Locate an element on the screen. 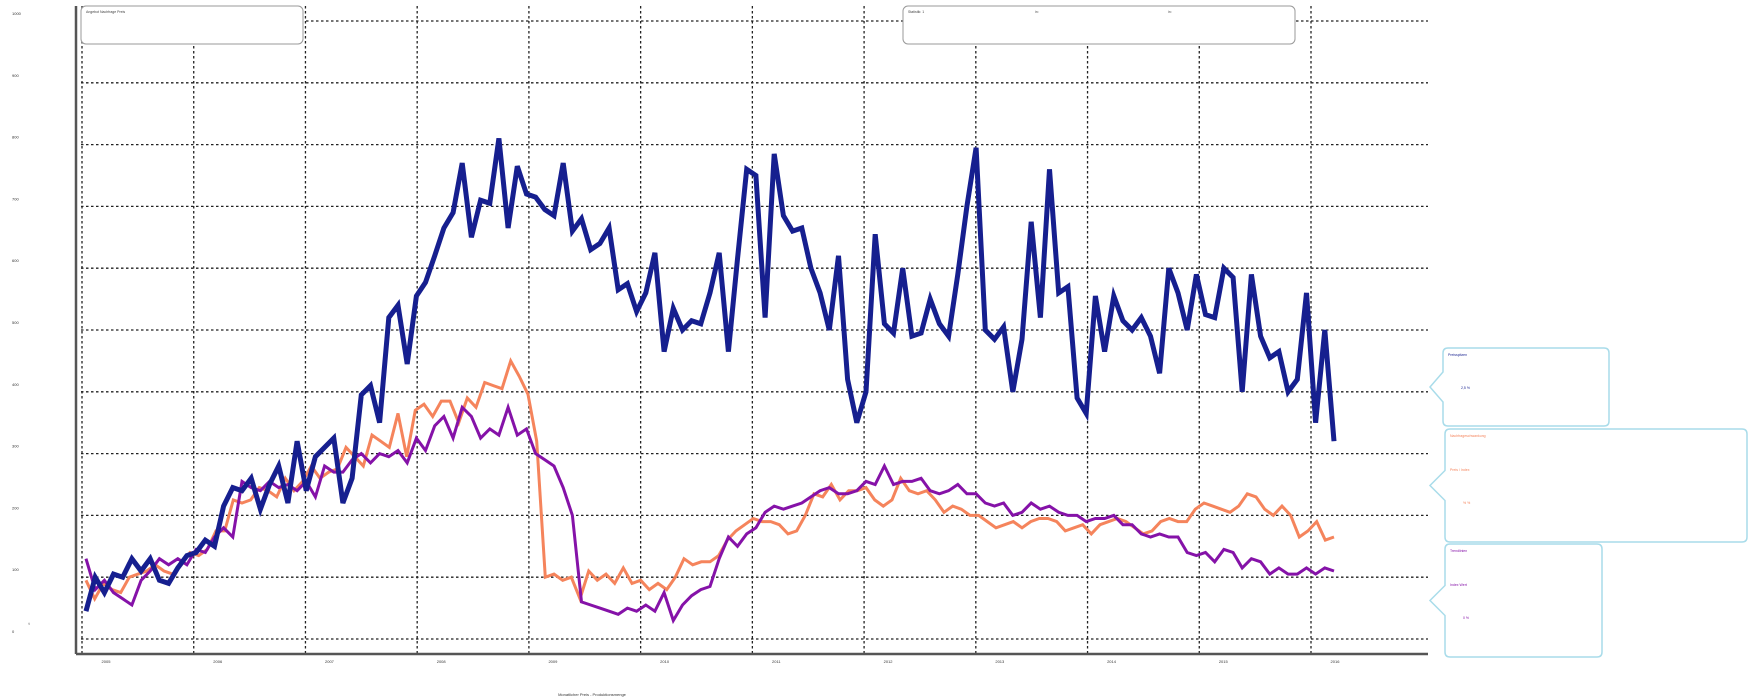 The height and width of the screenshot is (698, 1755). x-tick-label: 2016 is located at coordinates (1336, 661).